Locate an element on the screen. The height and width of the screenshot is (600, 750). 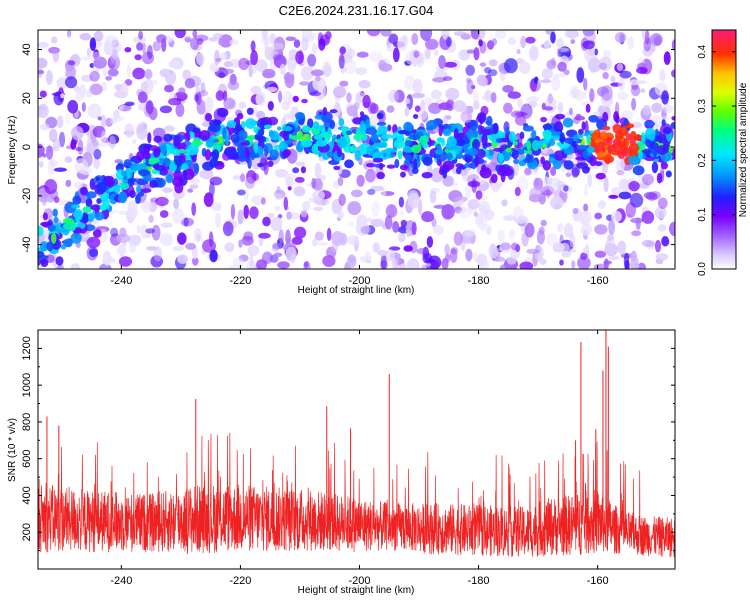
colorbar-tick-label: 0.4 is located at coordinates (702, 51).